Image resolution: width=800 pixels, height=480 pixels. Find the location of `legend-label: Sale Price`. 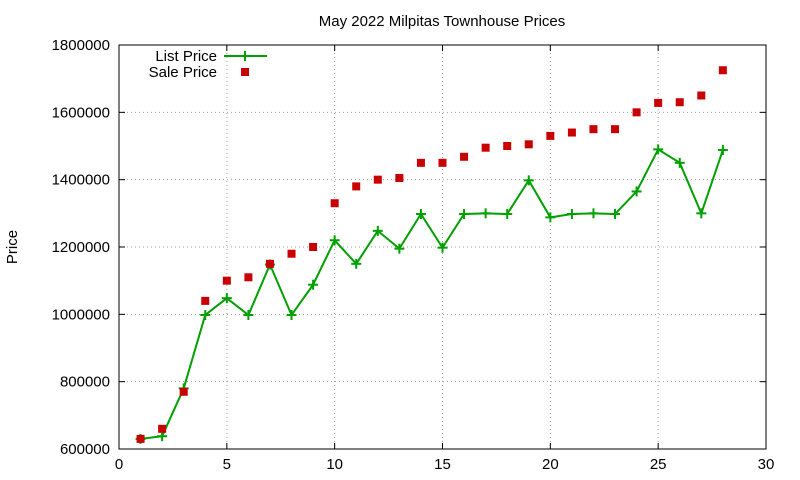

legend-label: Sale Price is located at coordinates (183, 72).